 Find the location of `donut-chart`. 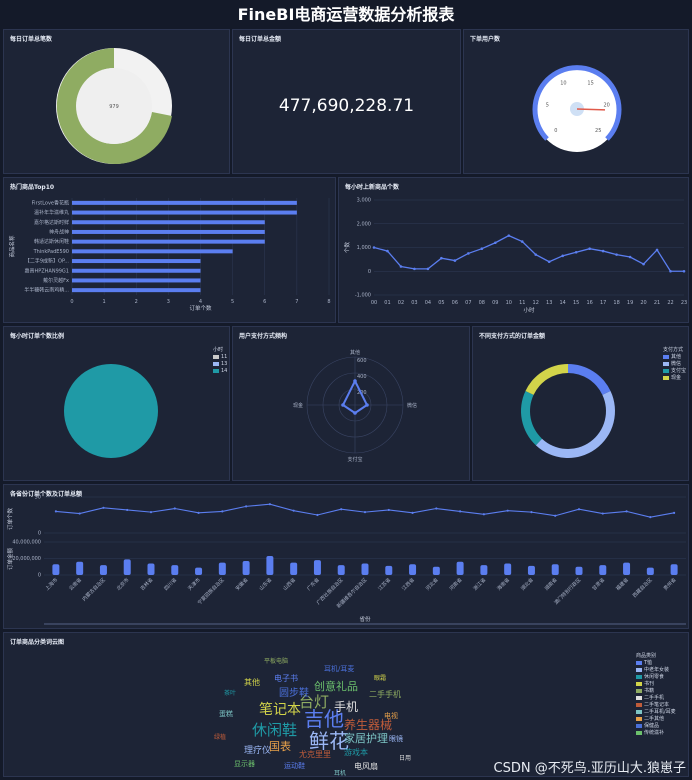

donut-chart is located at coordinates (568, 411).